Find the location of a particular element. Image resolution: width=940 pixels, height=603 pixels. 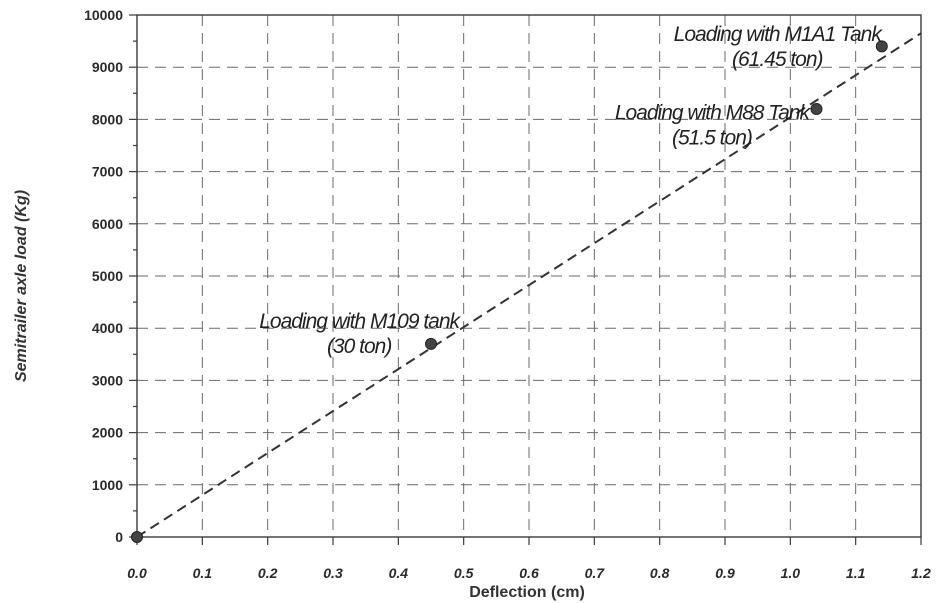

y-tick-label: 8000 is located at coordinates (107, 119).